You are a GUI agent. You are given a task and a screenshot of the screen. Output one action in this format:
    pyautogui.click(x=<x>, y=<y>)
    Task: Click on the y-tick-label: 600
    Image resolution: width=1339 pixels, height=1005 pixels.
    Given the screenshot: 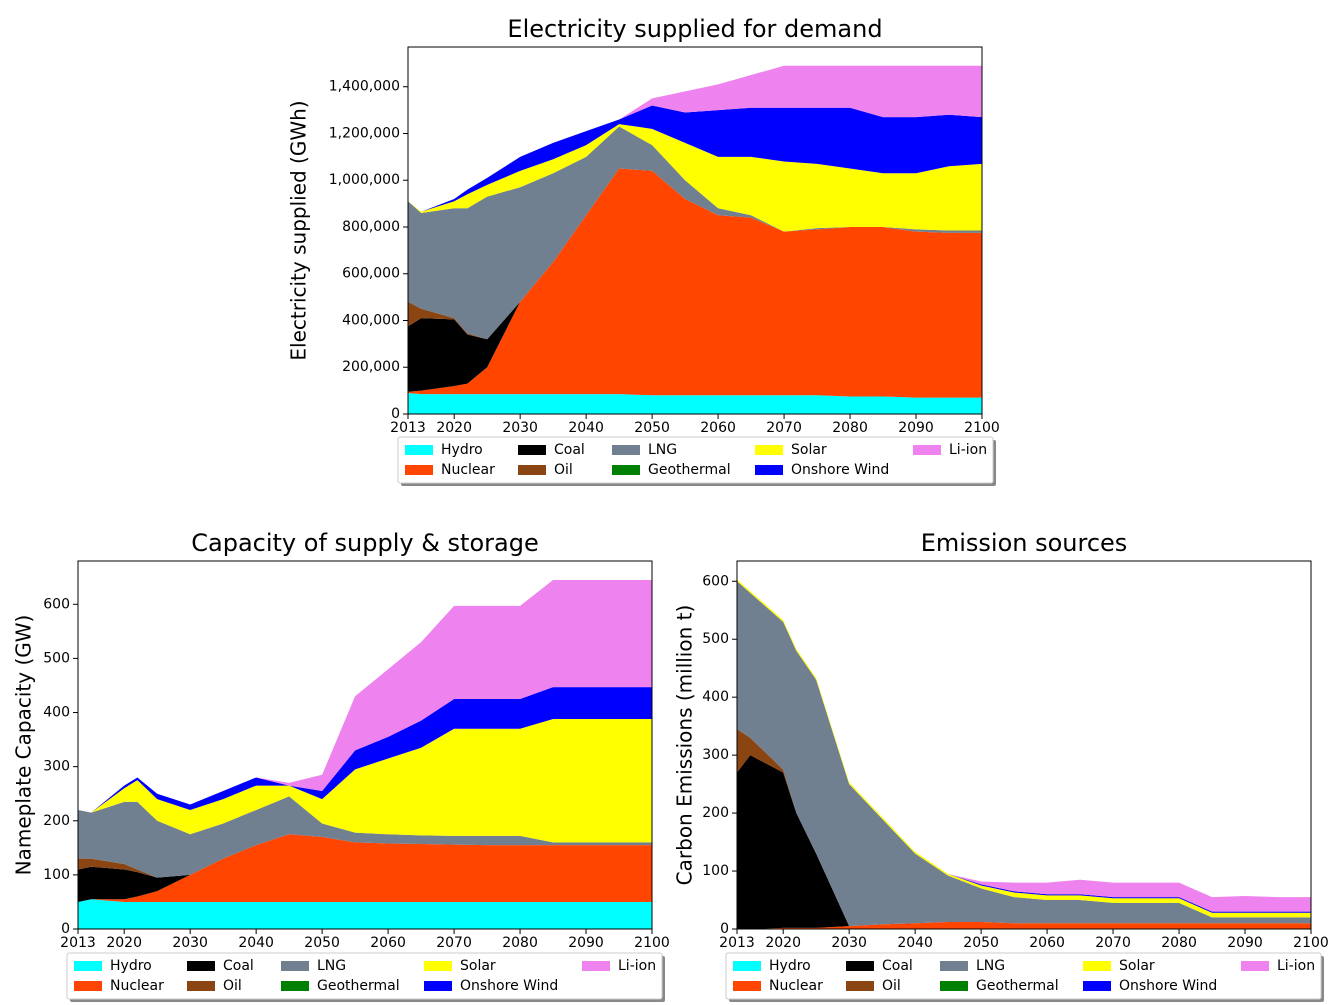 What is the action you would take?
    pyautogui.click(x=56, y=604)
    